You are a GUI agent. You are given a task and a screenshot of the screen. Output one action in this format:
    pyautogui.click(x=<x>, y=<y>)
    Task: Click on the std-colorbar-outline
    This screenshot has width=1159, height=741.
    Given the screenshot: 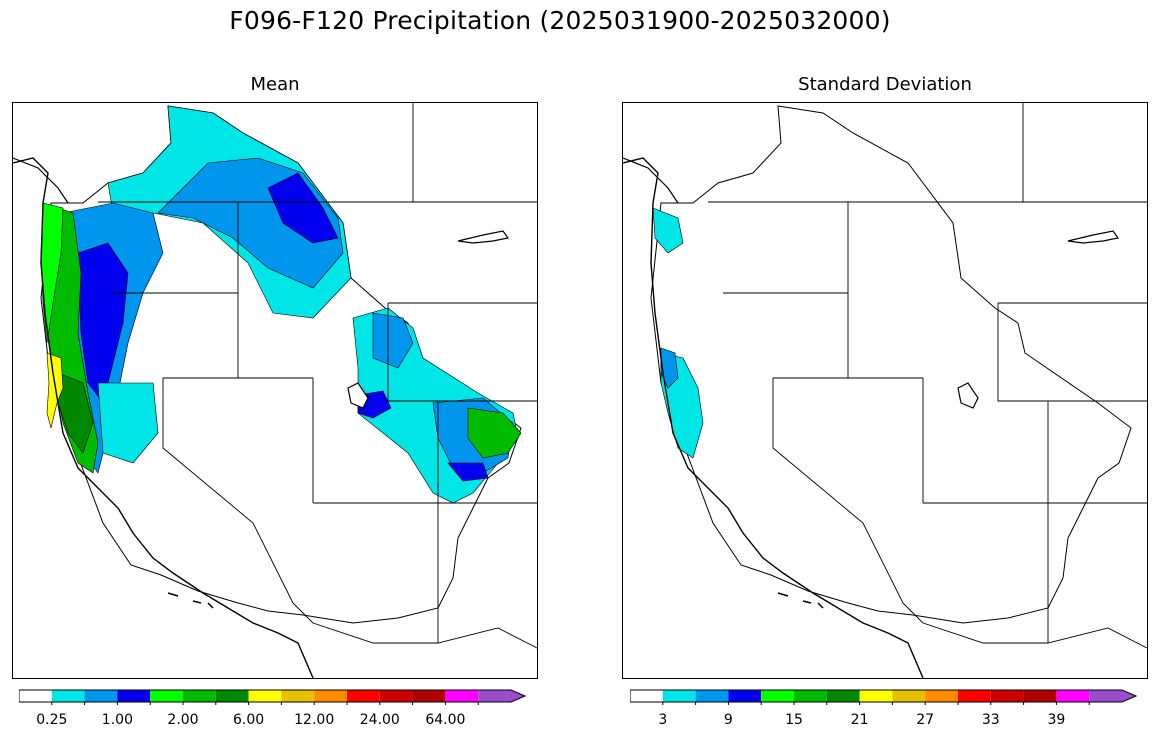 What is the action you would take?
    pyautogui.click(x=884, y=696)
    